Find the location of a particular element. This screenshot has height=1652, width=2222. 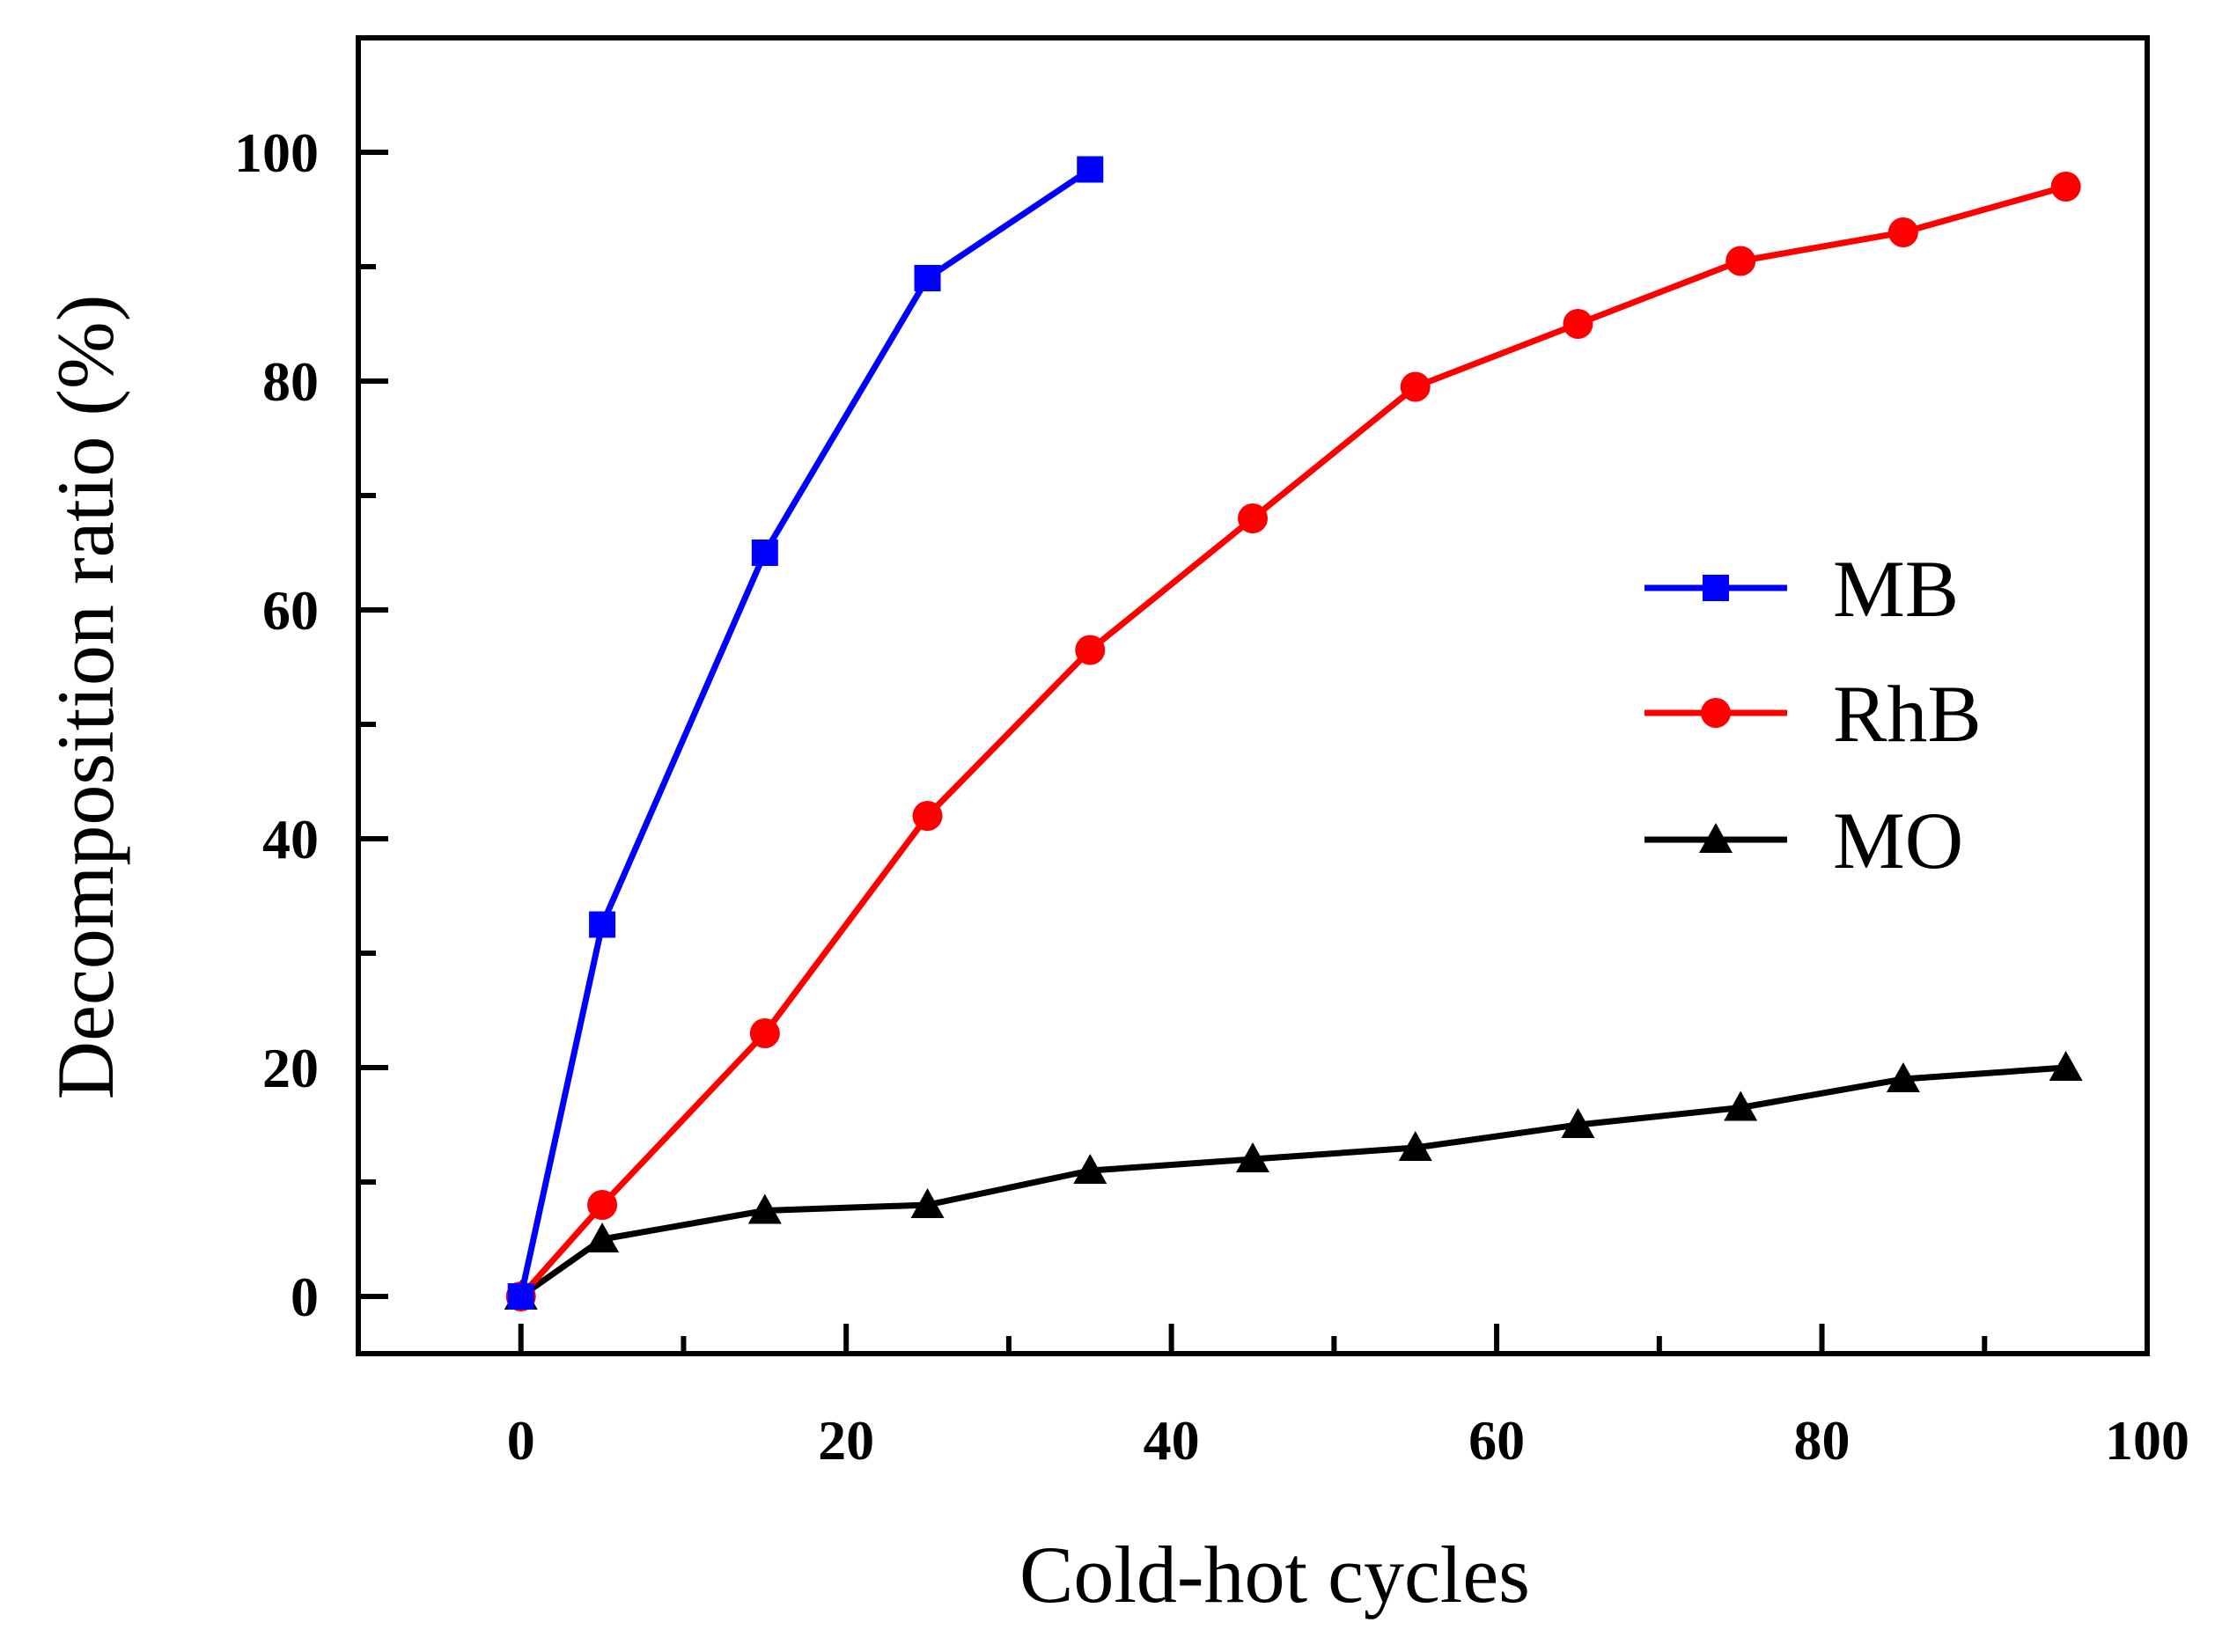

y-tick-label: 20 is located at coordinates (290, 1068).